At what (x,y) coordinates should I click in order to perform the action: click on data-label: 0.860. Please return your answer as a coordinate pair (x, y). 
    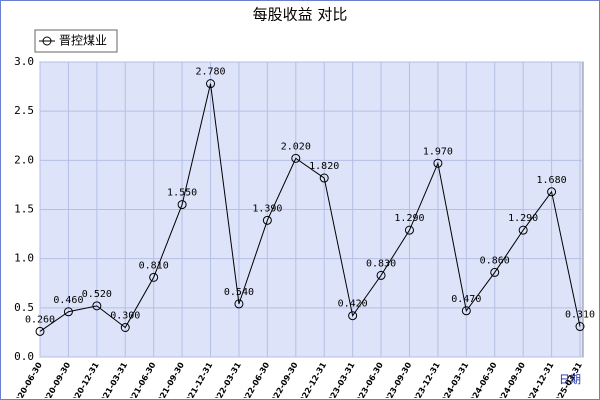
    Looking at the image, I should click on (495, 260).